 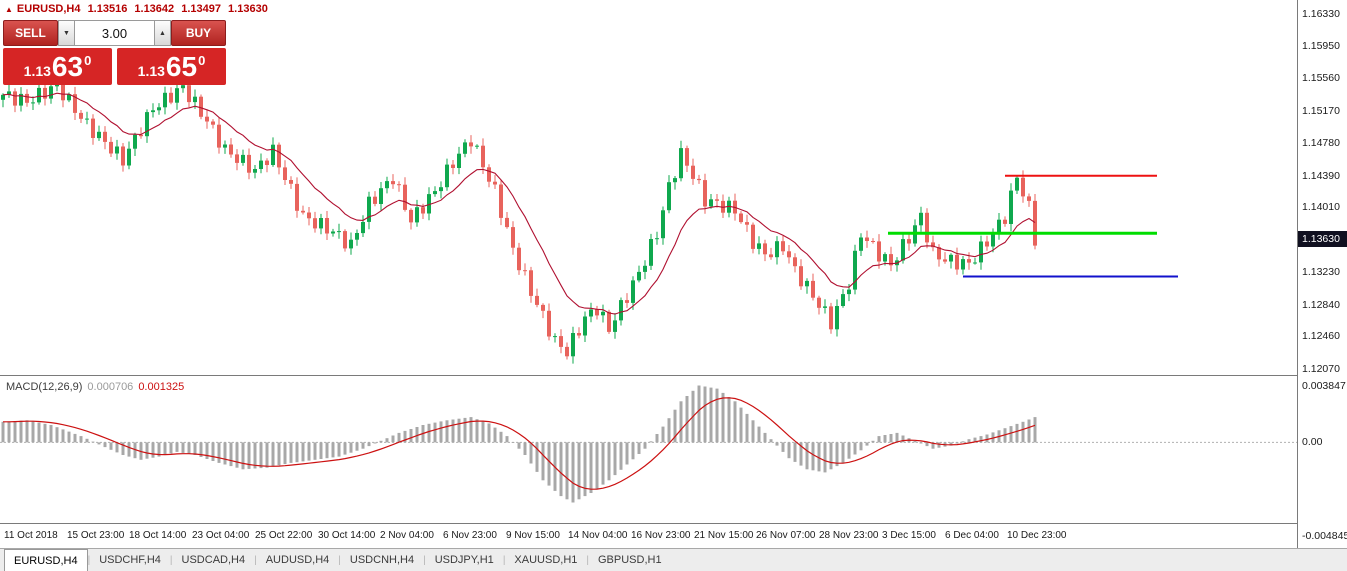 What do you see at coordinates (1324, 386) in the screenshot?
I see `macd-axis-max: 0.003847` at bounding box center [1324, 386].